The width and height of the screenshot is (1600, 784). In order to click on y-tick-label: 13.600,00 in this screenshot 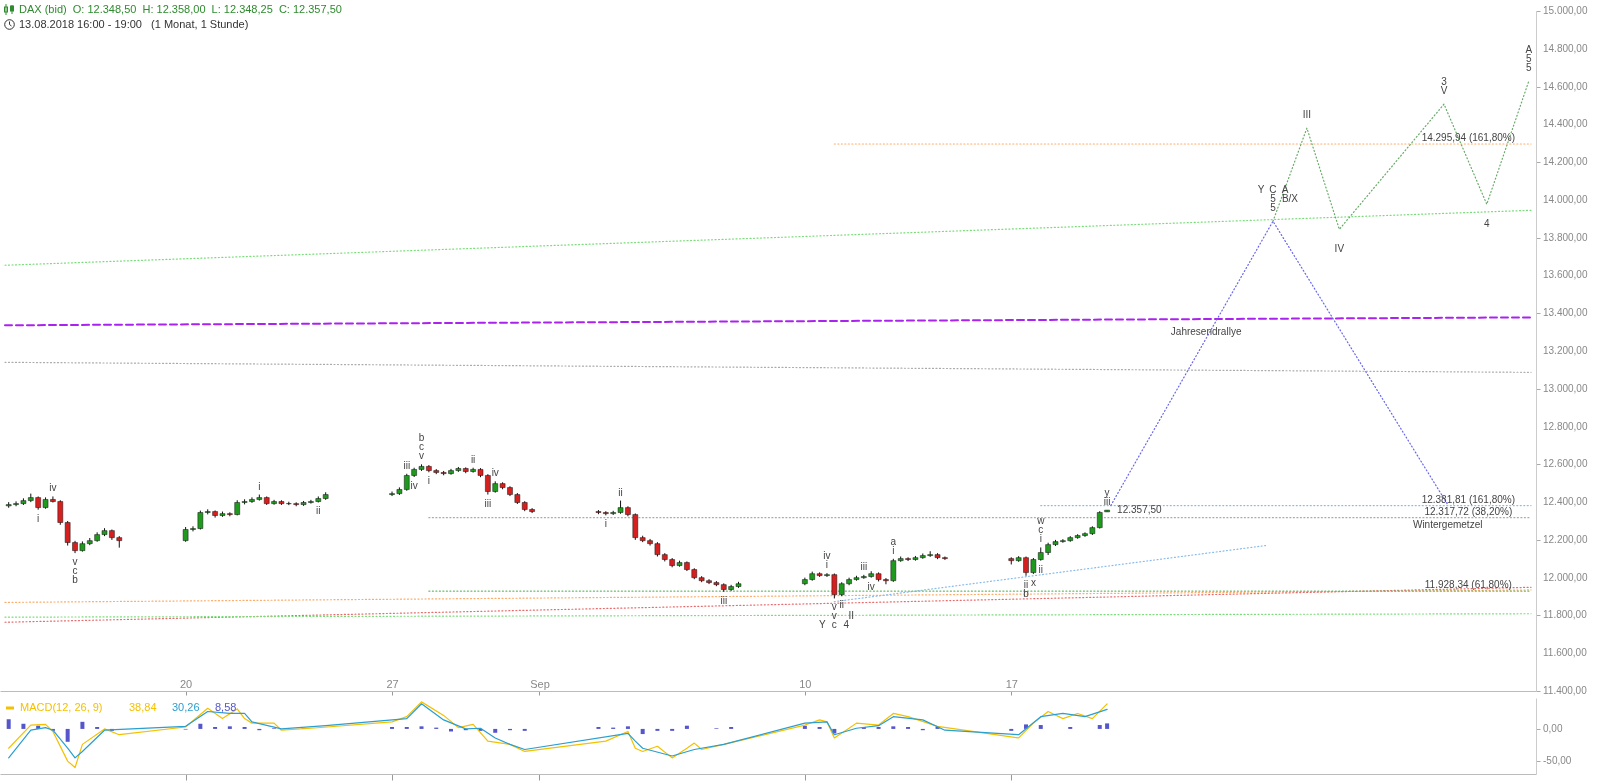, I will do `click(1565, 275)`.